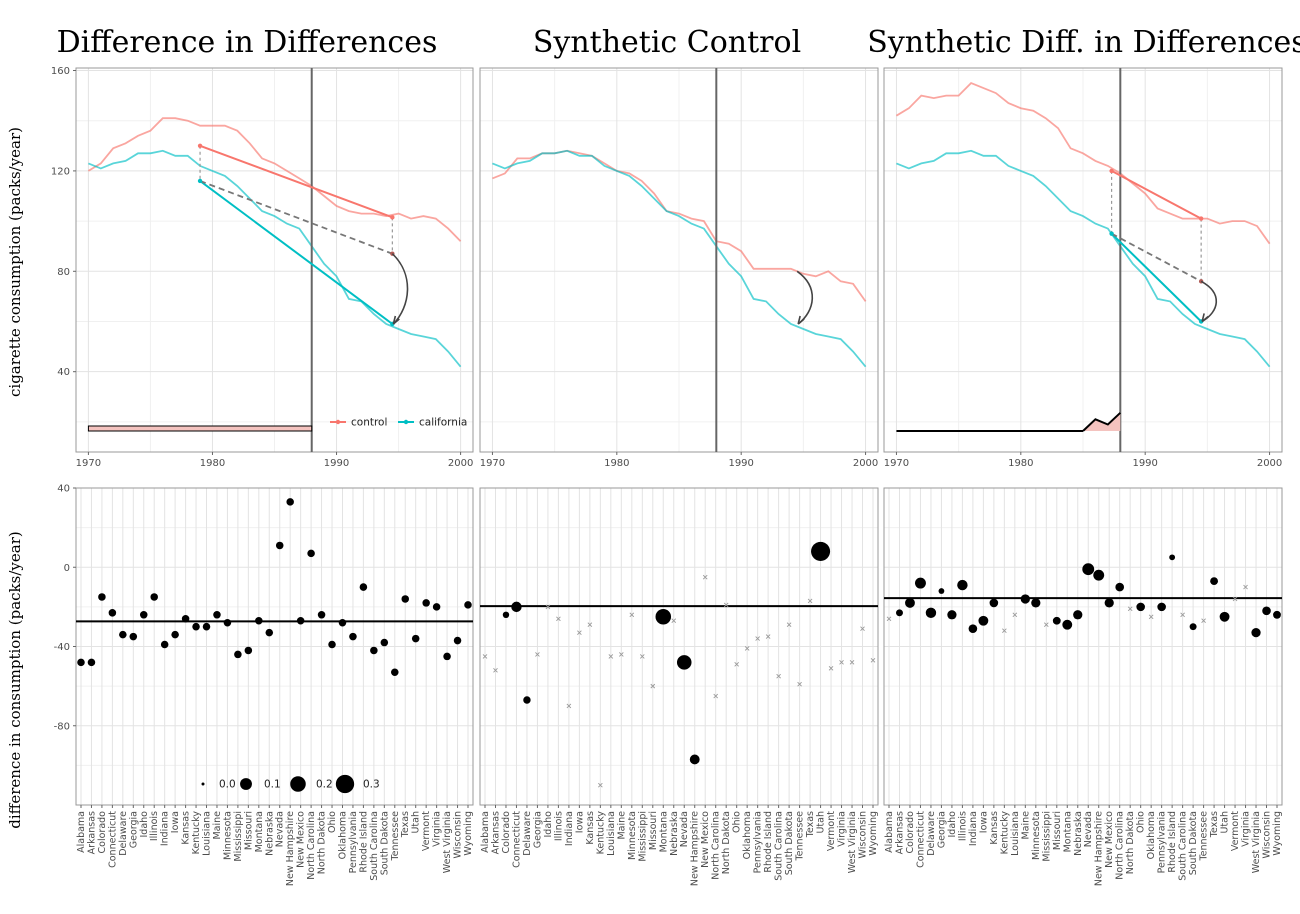  Describe the element at coordinates (1183, 846) in the screenshot. I see `state-label: South Carolina` at that location.